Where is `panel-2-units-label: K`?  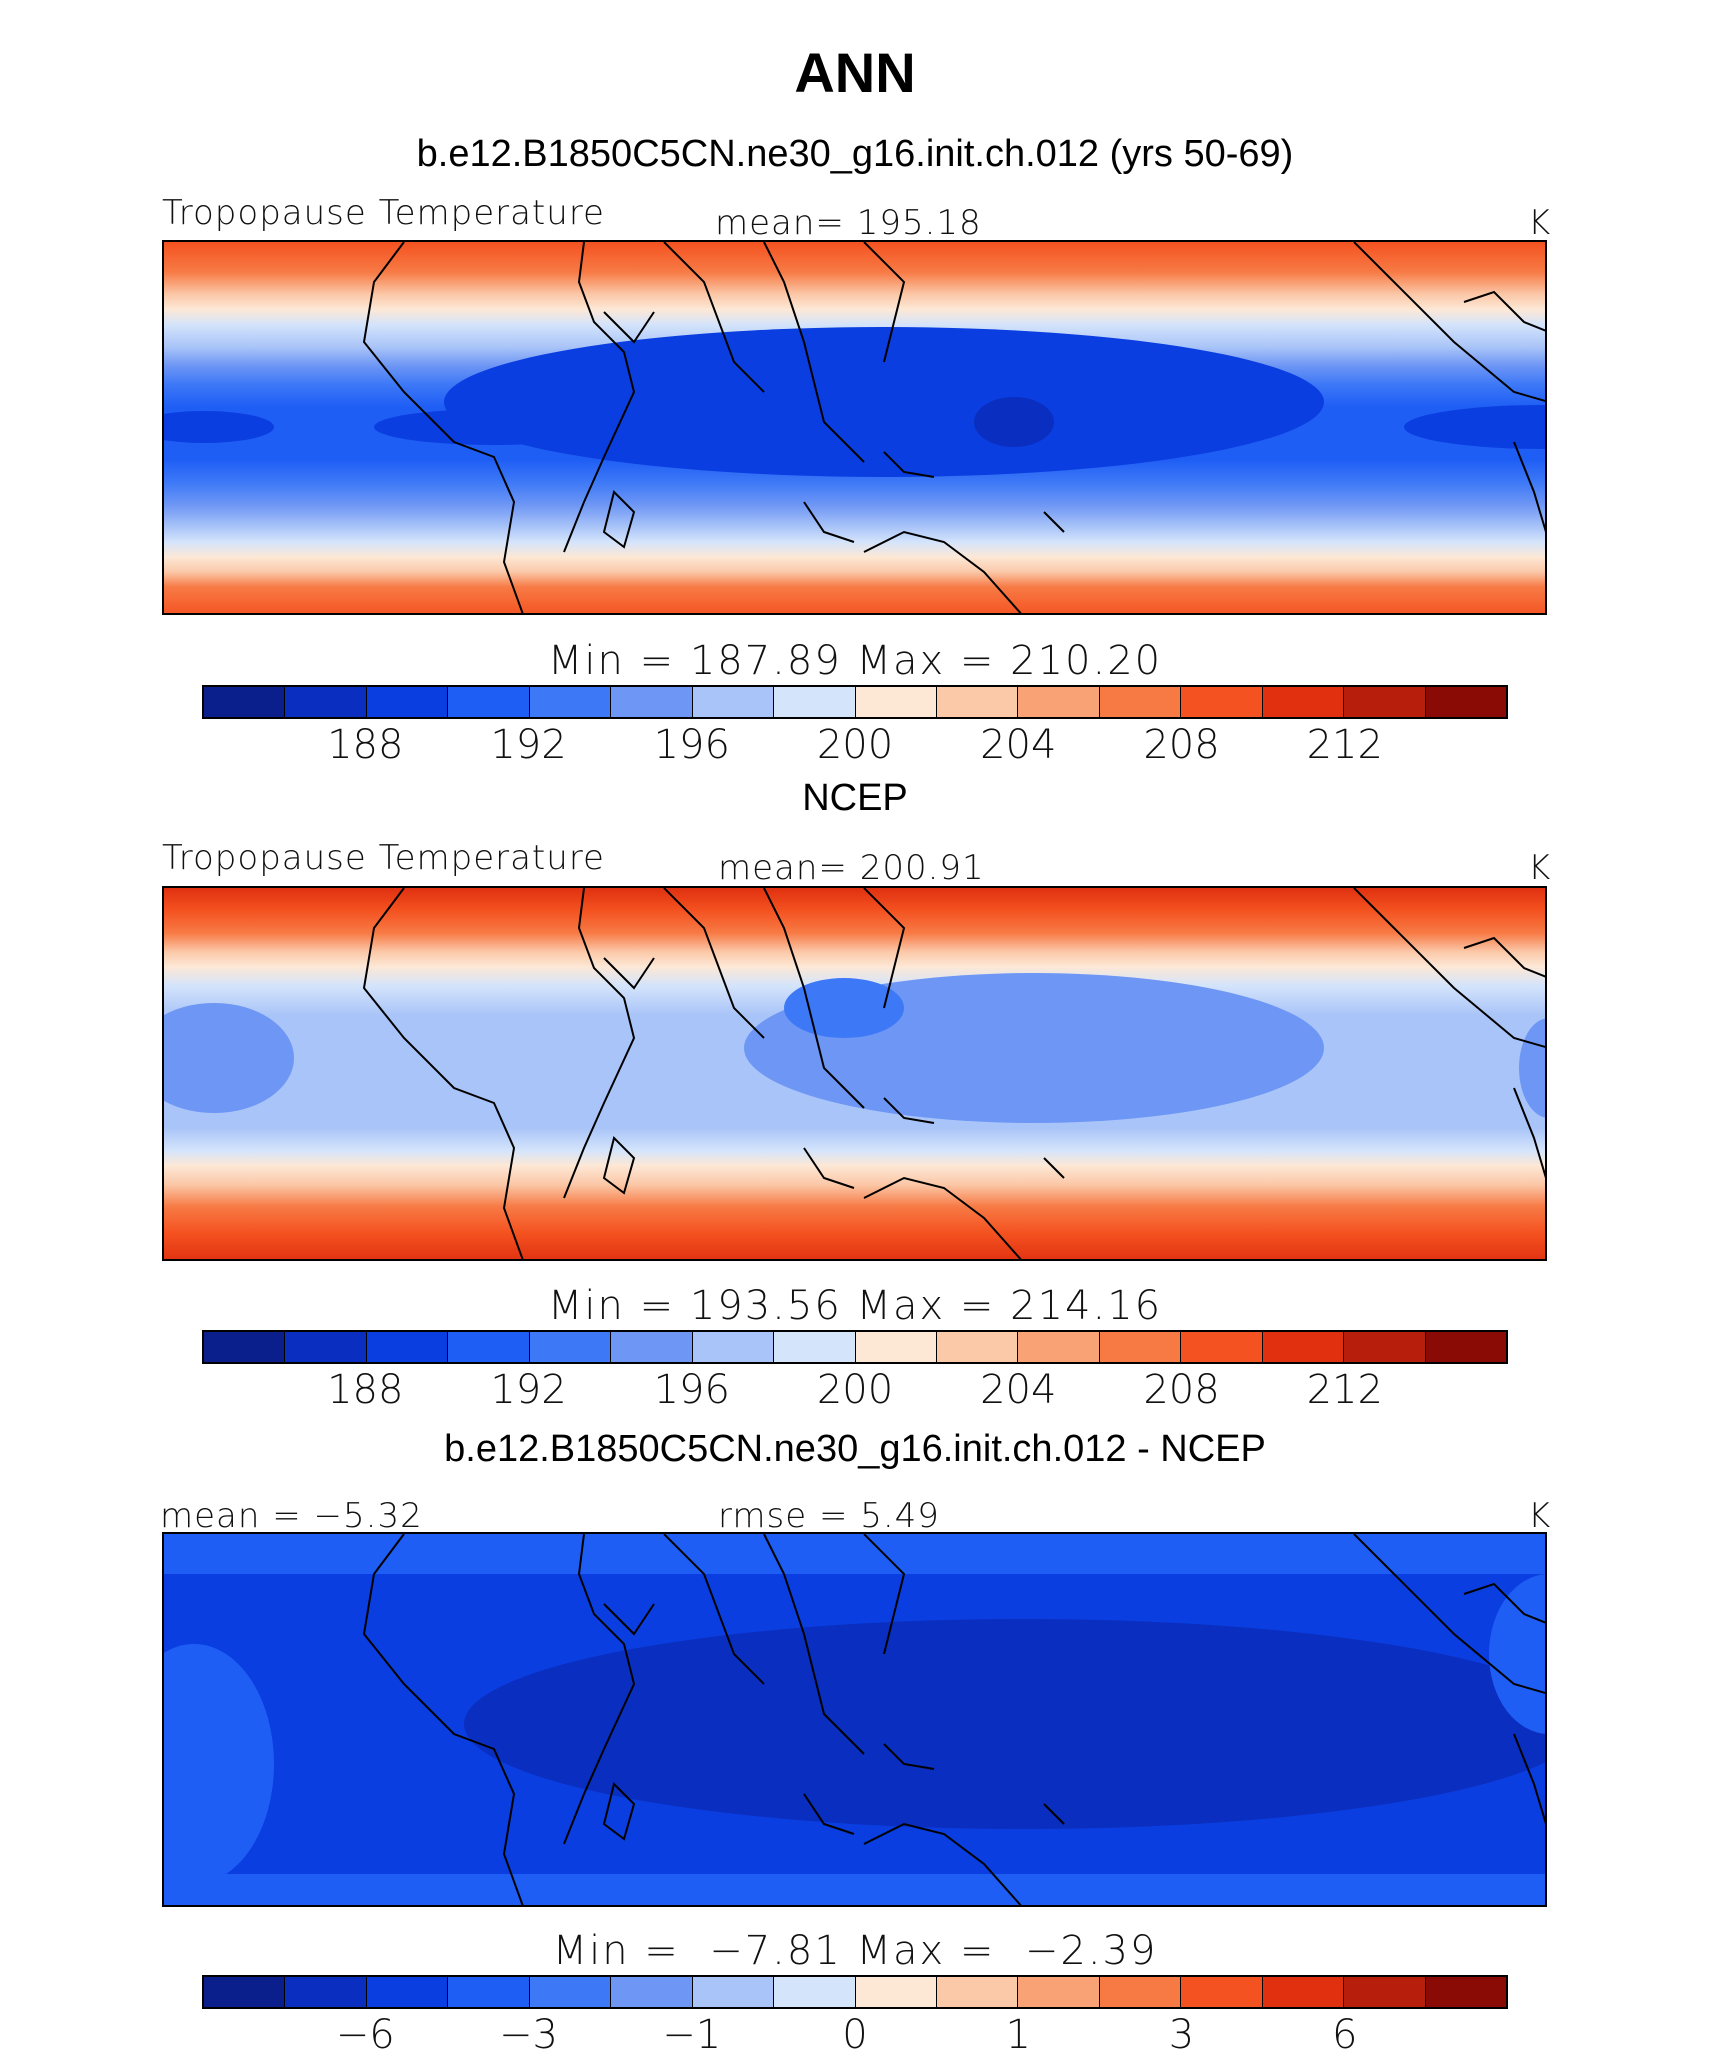
panel-2-units-label: K is located at coordinates (1540, 868).